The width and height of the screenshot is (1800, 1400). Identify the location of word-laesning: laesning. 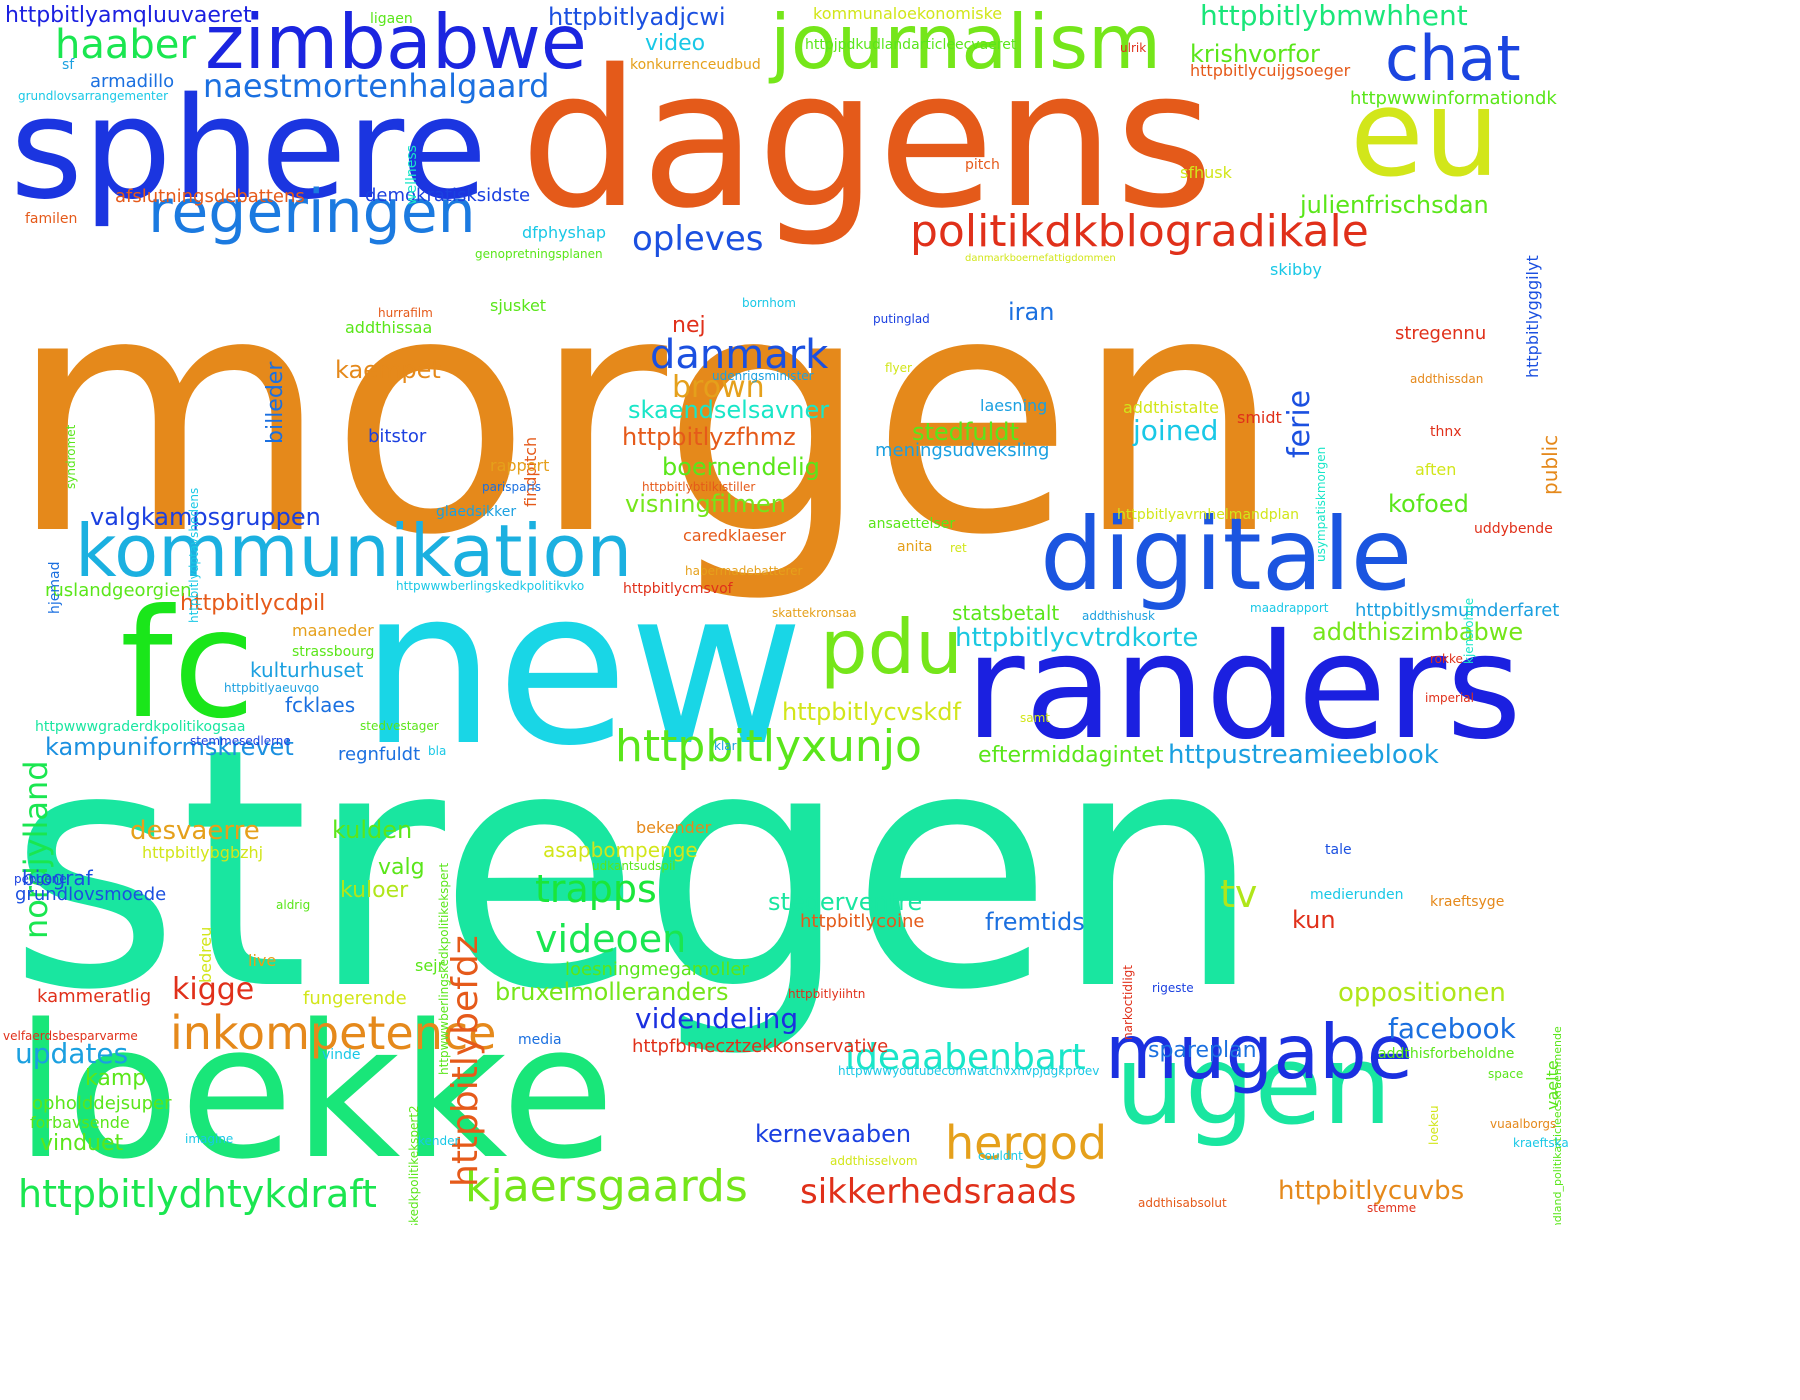
(1014, 405).